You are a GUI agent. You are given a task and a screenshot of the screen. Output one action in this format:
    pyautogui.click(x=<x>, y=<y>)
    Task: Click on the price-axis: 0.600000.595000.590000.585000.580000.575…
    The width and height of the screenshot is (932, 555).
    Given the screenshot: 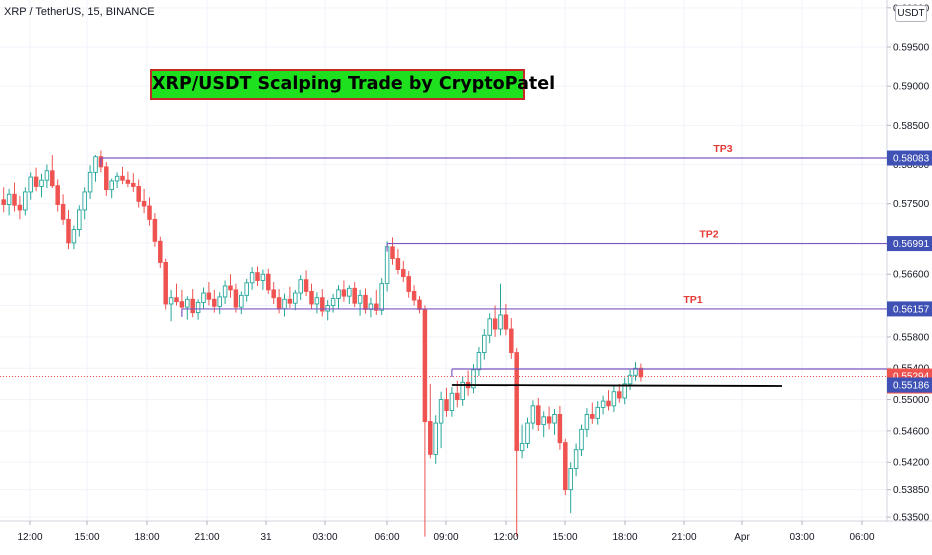 What is the action you would take?
    pyautogui.click(x=908, y=263)
    